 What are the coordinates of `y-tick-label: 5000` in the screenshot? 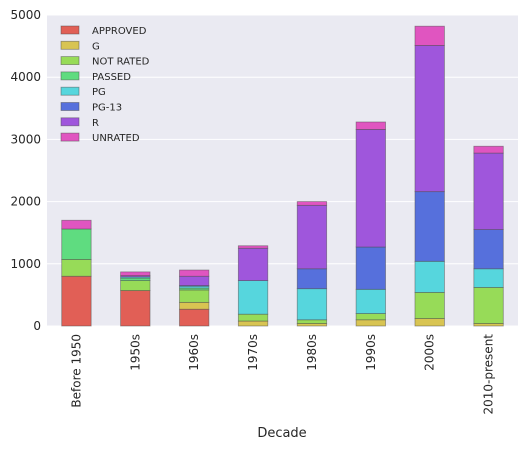 It's located at (25, 15).